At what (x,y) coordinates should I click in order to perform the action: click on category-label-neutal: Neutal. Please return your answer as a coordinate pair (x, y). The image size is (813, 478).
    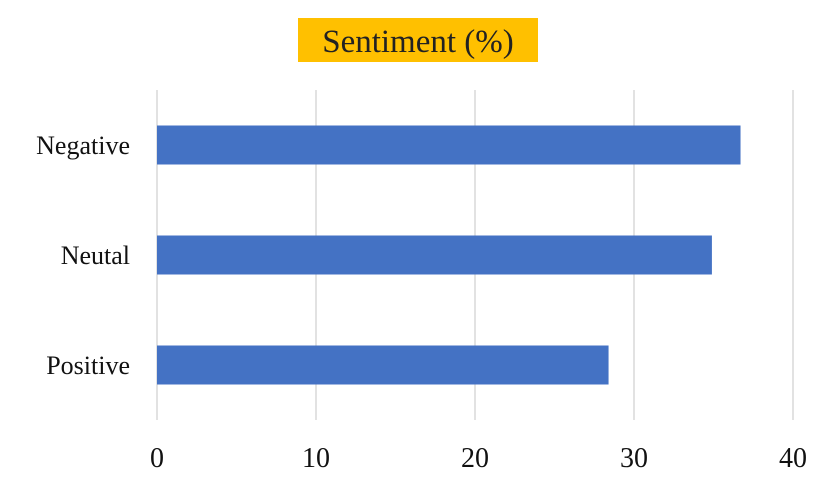
    Looking at the image, I should click on (95, 255).